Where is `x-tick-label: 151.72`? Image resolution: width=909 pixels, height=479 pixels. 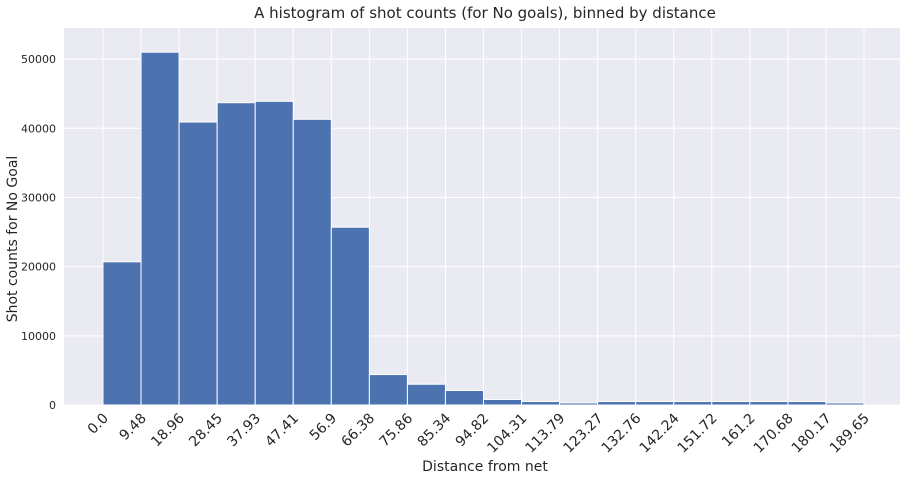 x-tick-label: 151.72 is located at coordinates (698, 434).